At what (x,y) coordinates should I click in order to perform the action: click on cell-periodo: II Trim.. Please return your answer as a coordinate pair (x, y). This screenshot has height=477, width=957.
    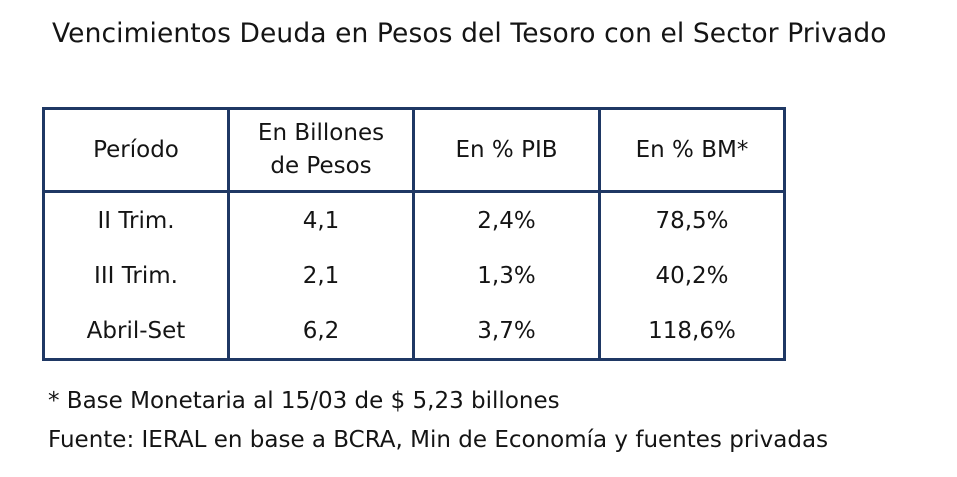
    Looking at the image, I should click on (136, 219).